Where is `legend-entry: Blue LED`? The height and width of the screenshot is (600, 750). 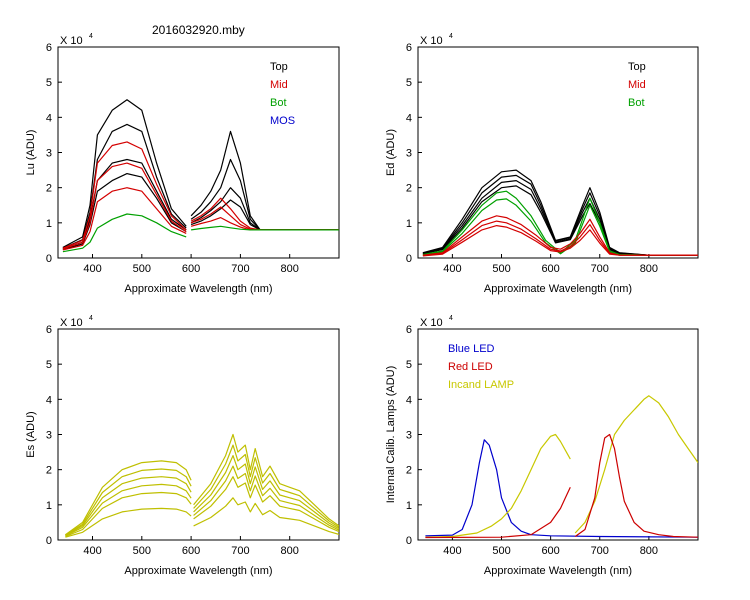 legend-entry: Blue LED is located at coordinates (471, 349).